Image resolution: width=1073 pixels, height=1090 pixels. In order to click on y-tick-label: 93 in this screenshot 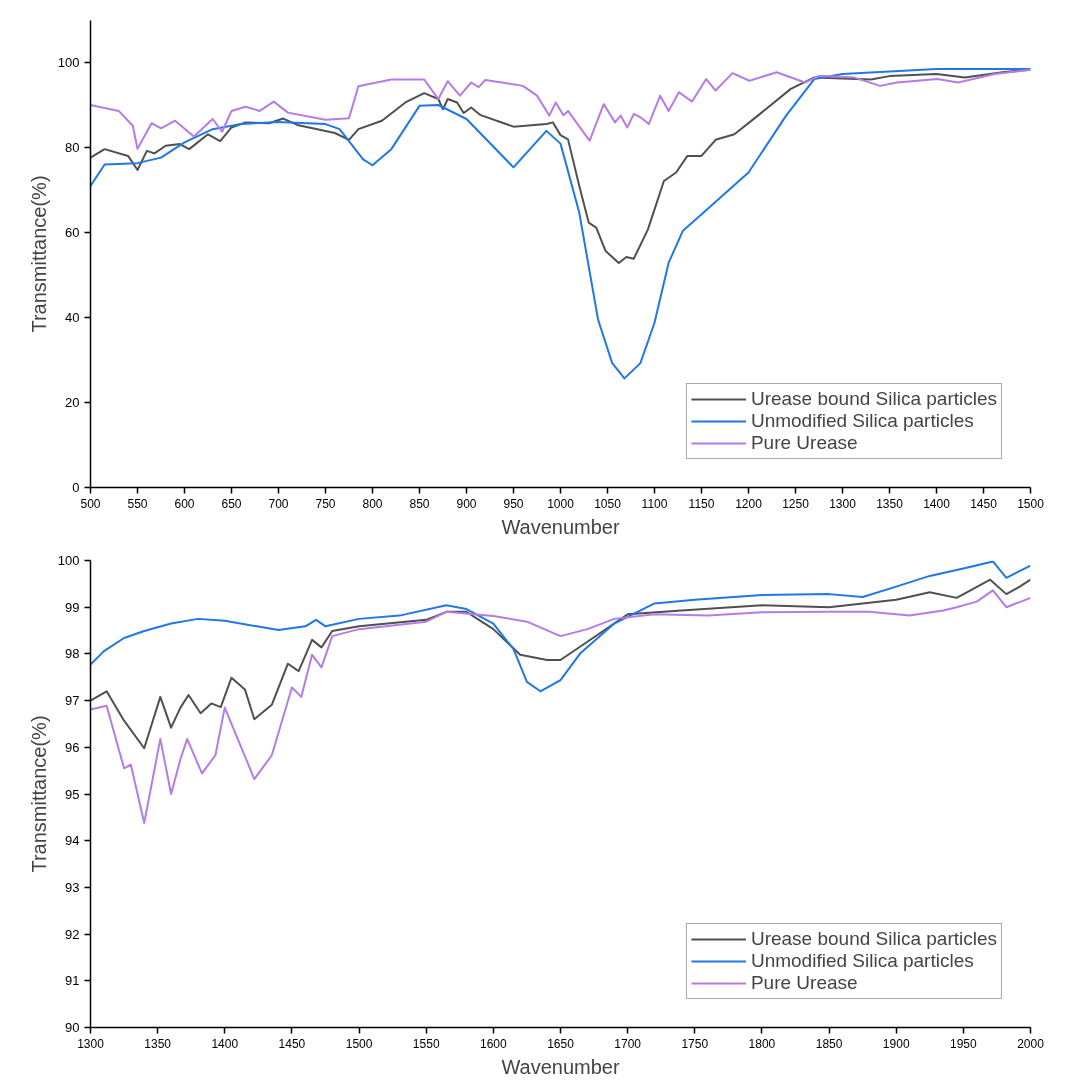, I will do `click(72, 887)`.